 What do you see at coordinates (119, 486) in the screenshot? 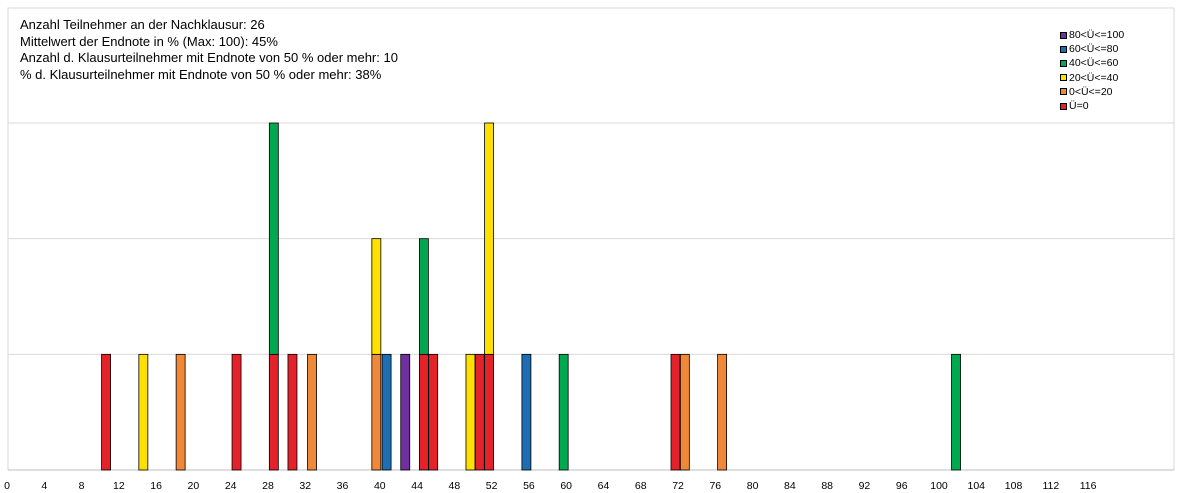
I see `x-tick-label: 12` at bounding box center [119, 486].